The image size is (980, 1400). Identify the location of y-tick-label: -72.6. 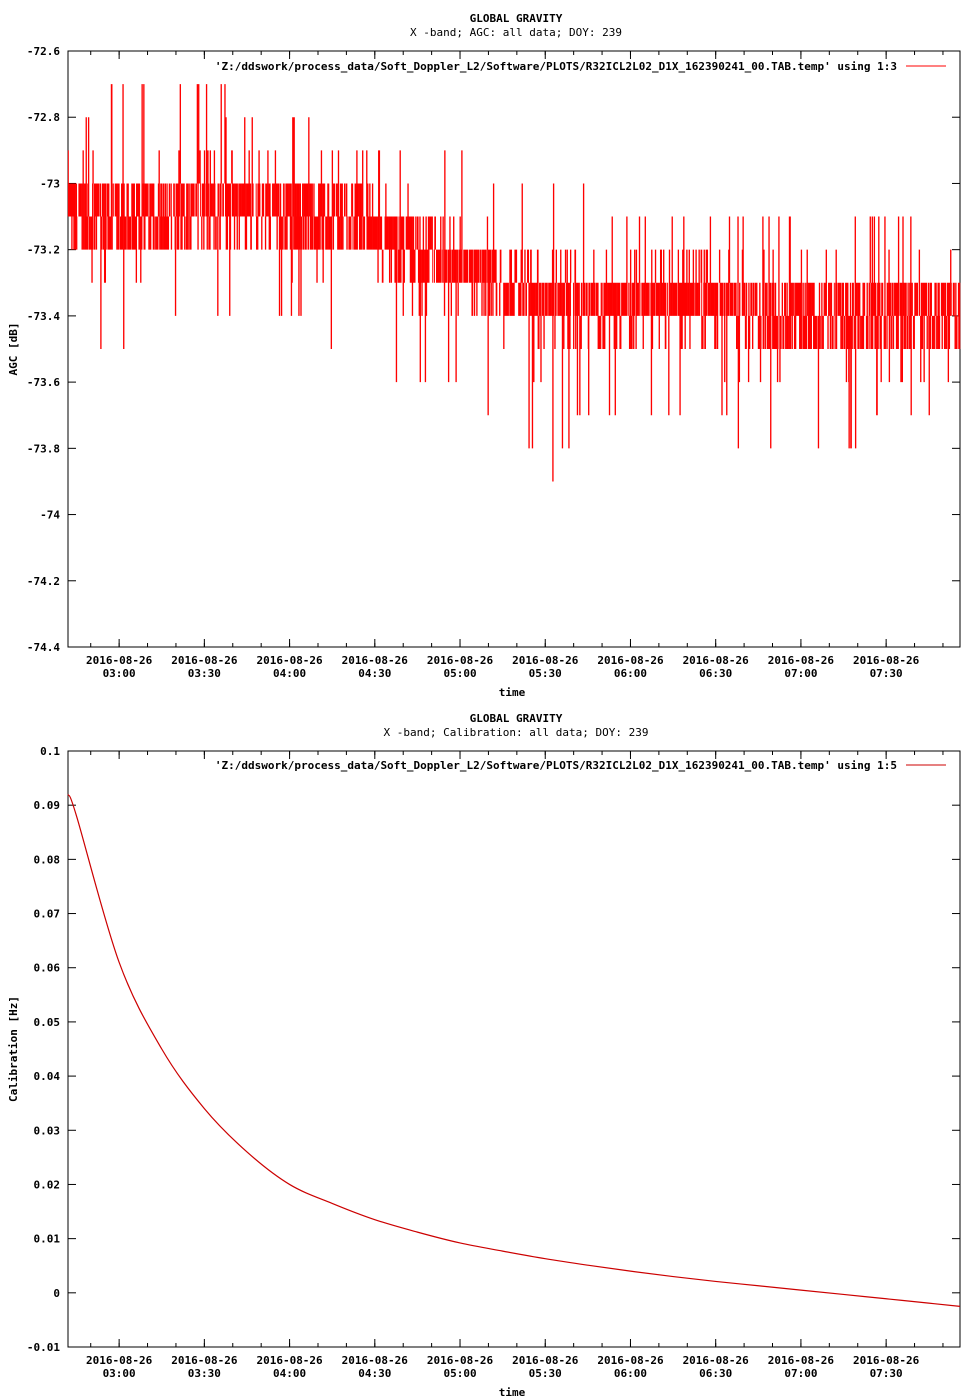
(43, 51).